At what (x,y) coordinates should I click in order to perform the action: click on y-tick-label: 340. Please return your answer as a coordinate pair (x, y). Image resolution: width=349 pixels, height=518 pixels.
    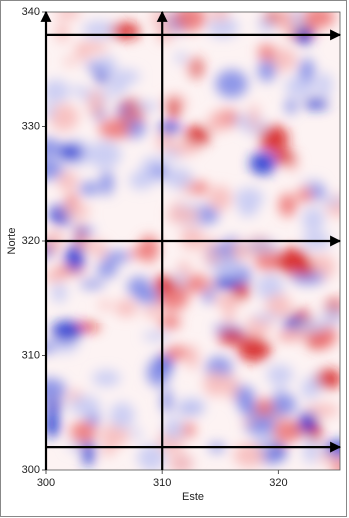
    Looking at the image, I should click on (31, 12).